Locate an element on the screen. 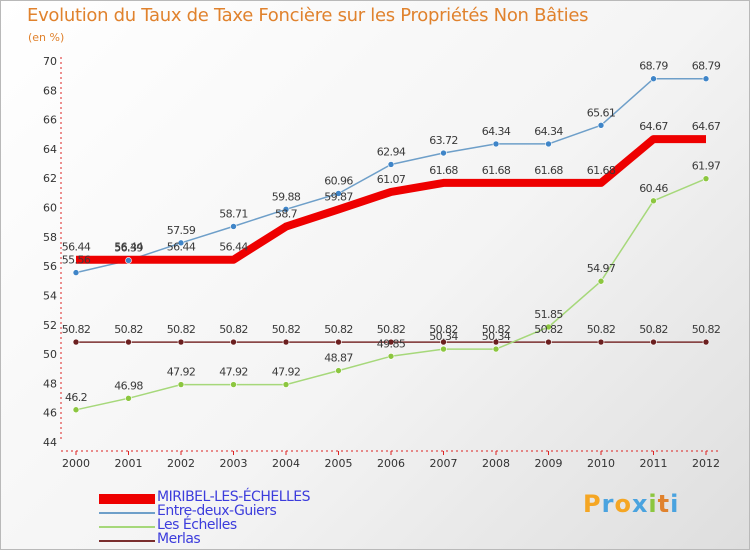  x-tick-label: 2000 is located at coordinates (76, 463).